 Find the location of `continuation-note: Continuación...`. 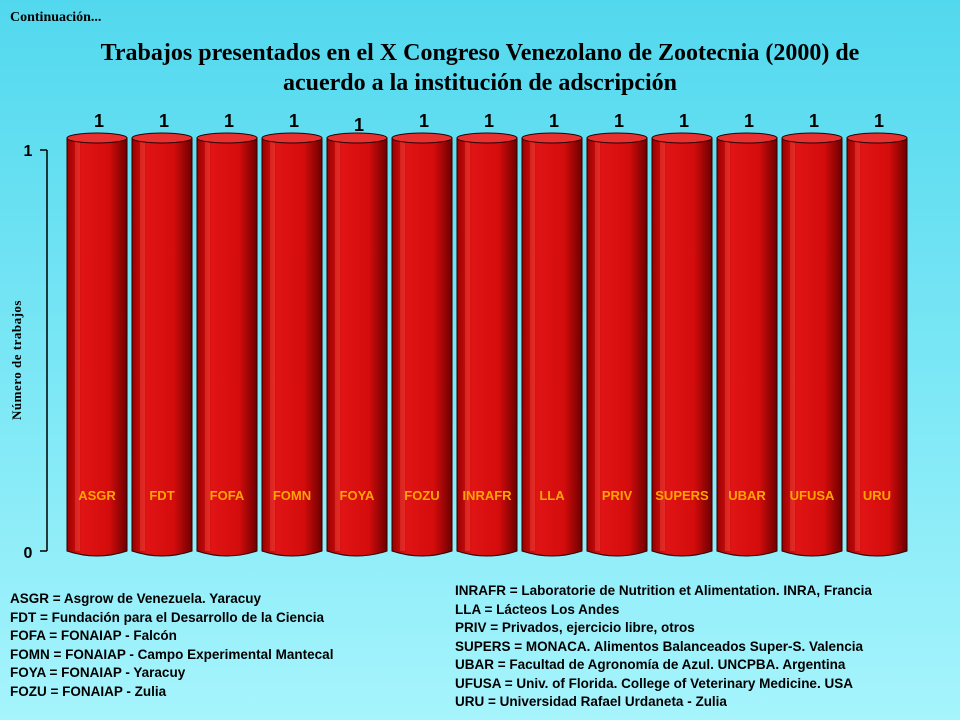

continuation-note: Continuación... is located at coordinates (56, 17).